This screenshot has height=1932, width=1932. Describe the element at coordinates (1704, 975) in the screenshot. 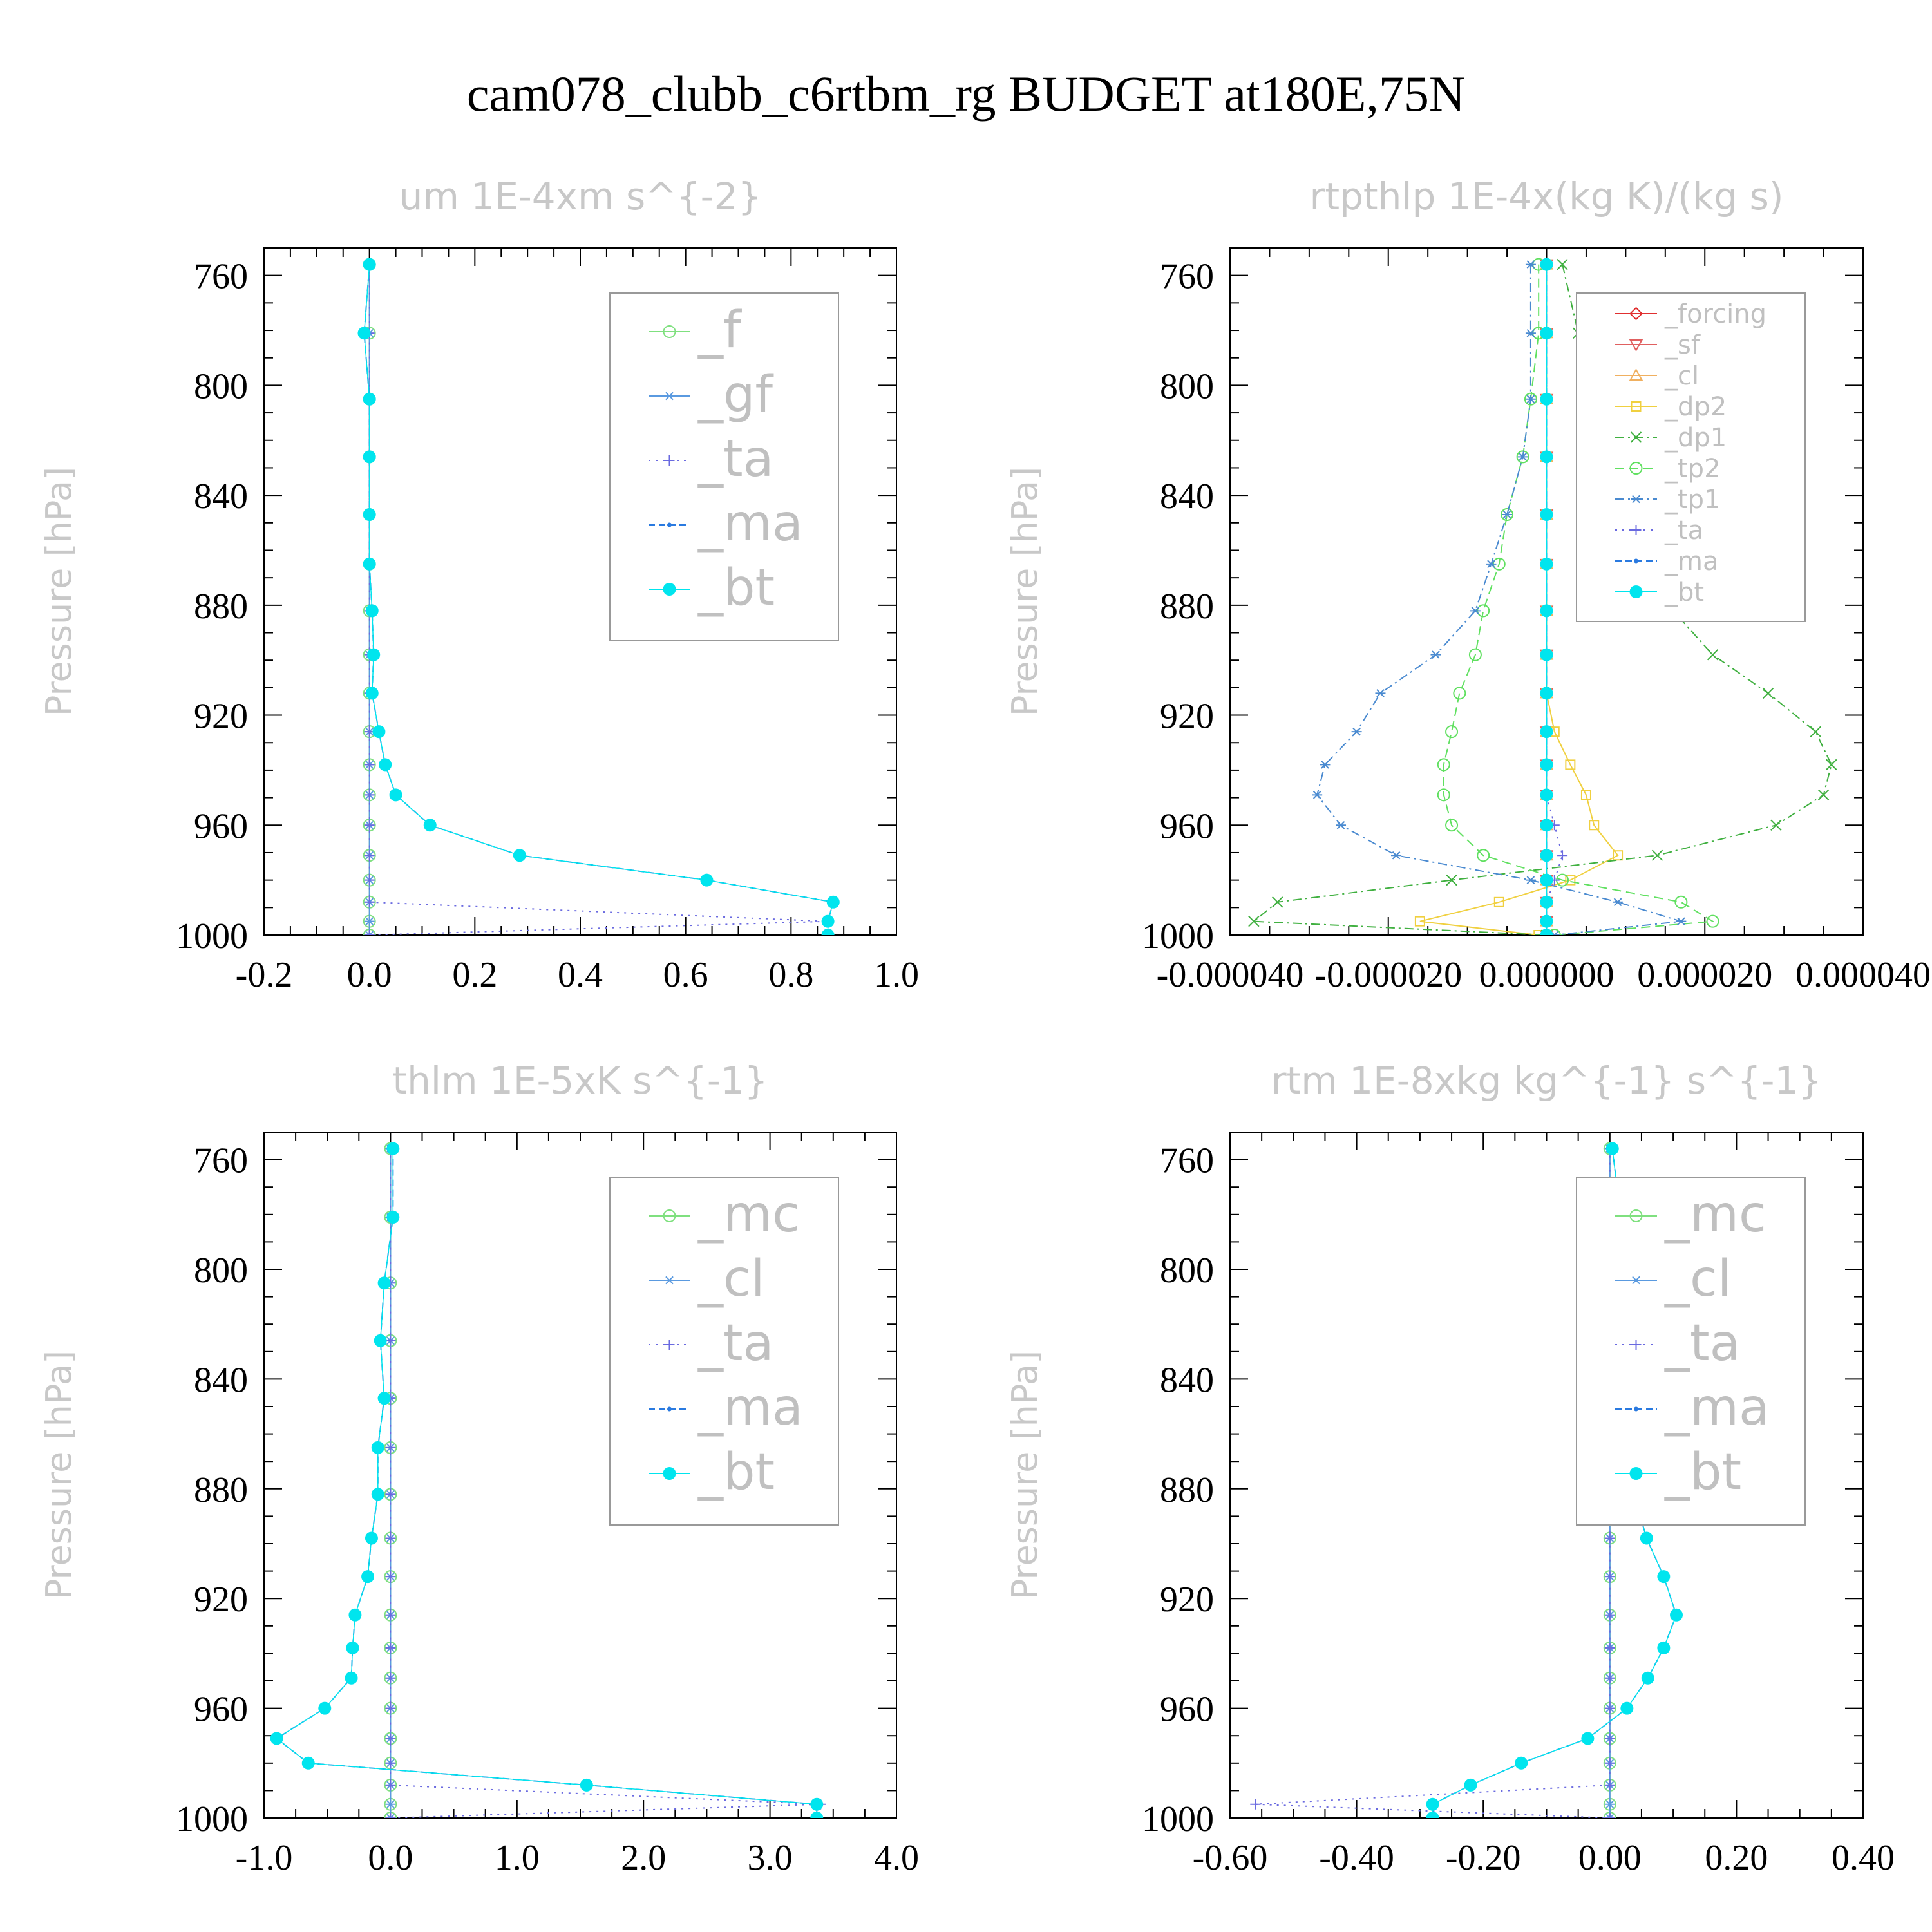

I see `x-tick-label: 0.000020` at that location.